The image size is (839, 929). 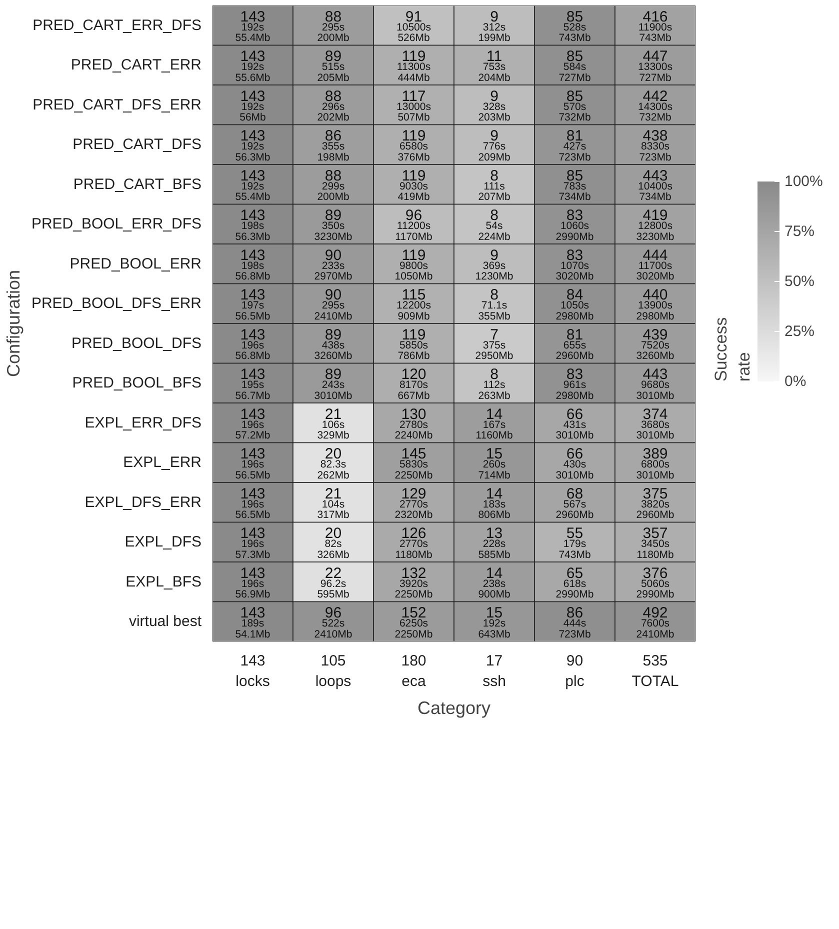 What do you see at coordinates (733, 349) in the screenshot?
I see `color-bar-title: Success rate` at bounding box center [733, 349].